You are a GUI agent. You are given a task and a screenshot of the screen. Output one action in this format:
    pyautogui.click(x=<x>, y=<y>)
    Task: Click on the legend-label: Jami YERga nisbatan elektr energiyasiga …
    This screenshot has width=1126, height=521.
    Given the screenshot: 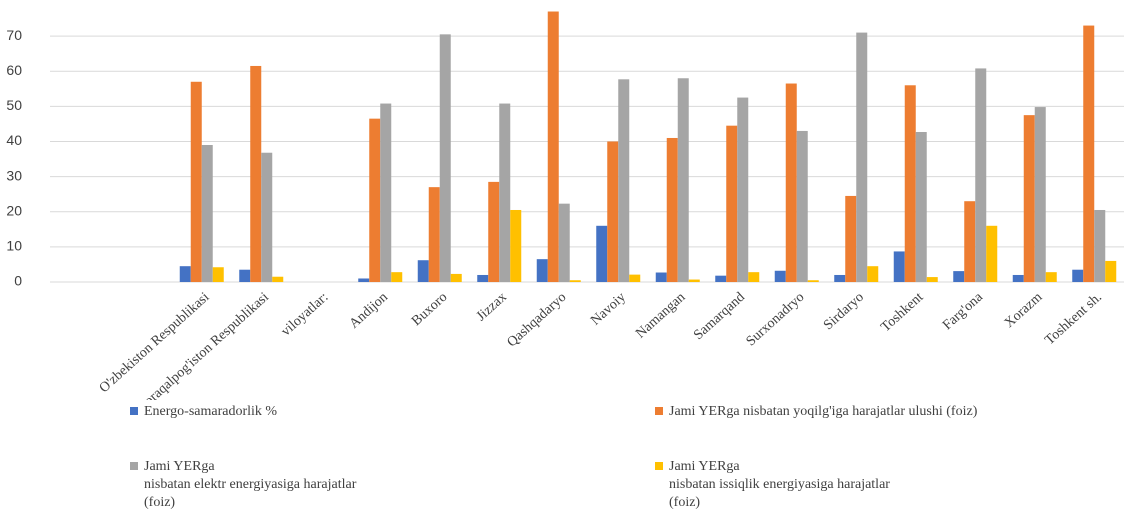 What is the action you would take?
    pyautogui.click(x=250, y=484)
    